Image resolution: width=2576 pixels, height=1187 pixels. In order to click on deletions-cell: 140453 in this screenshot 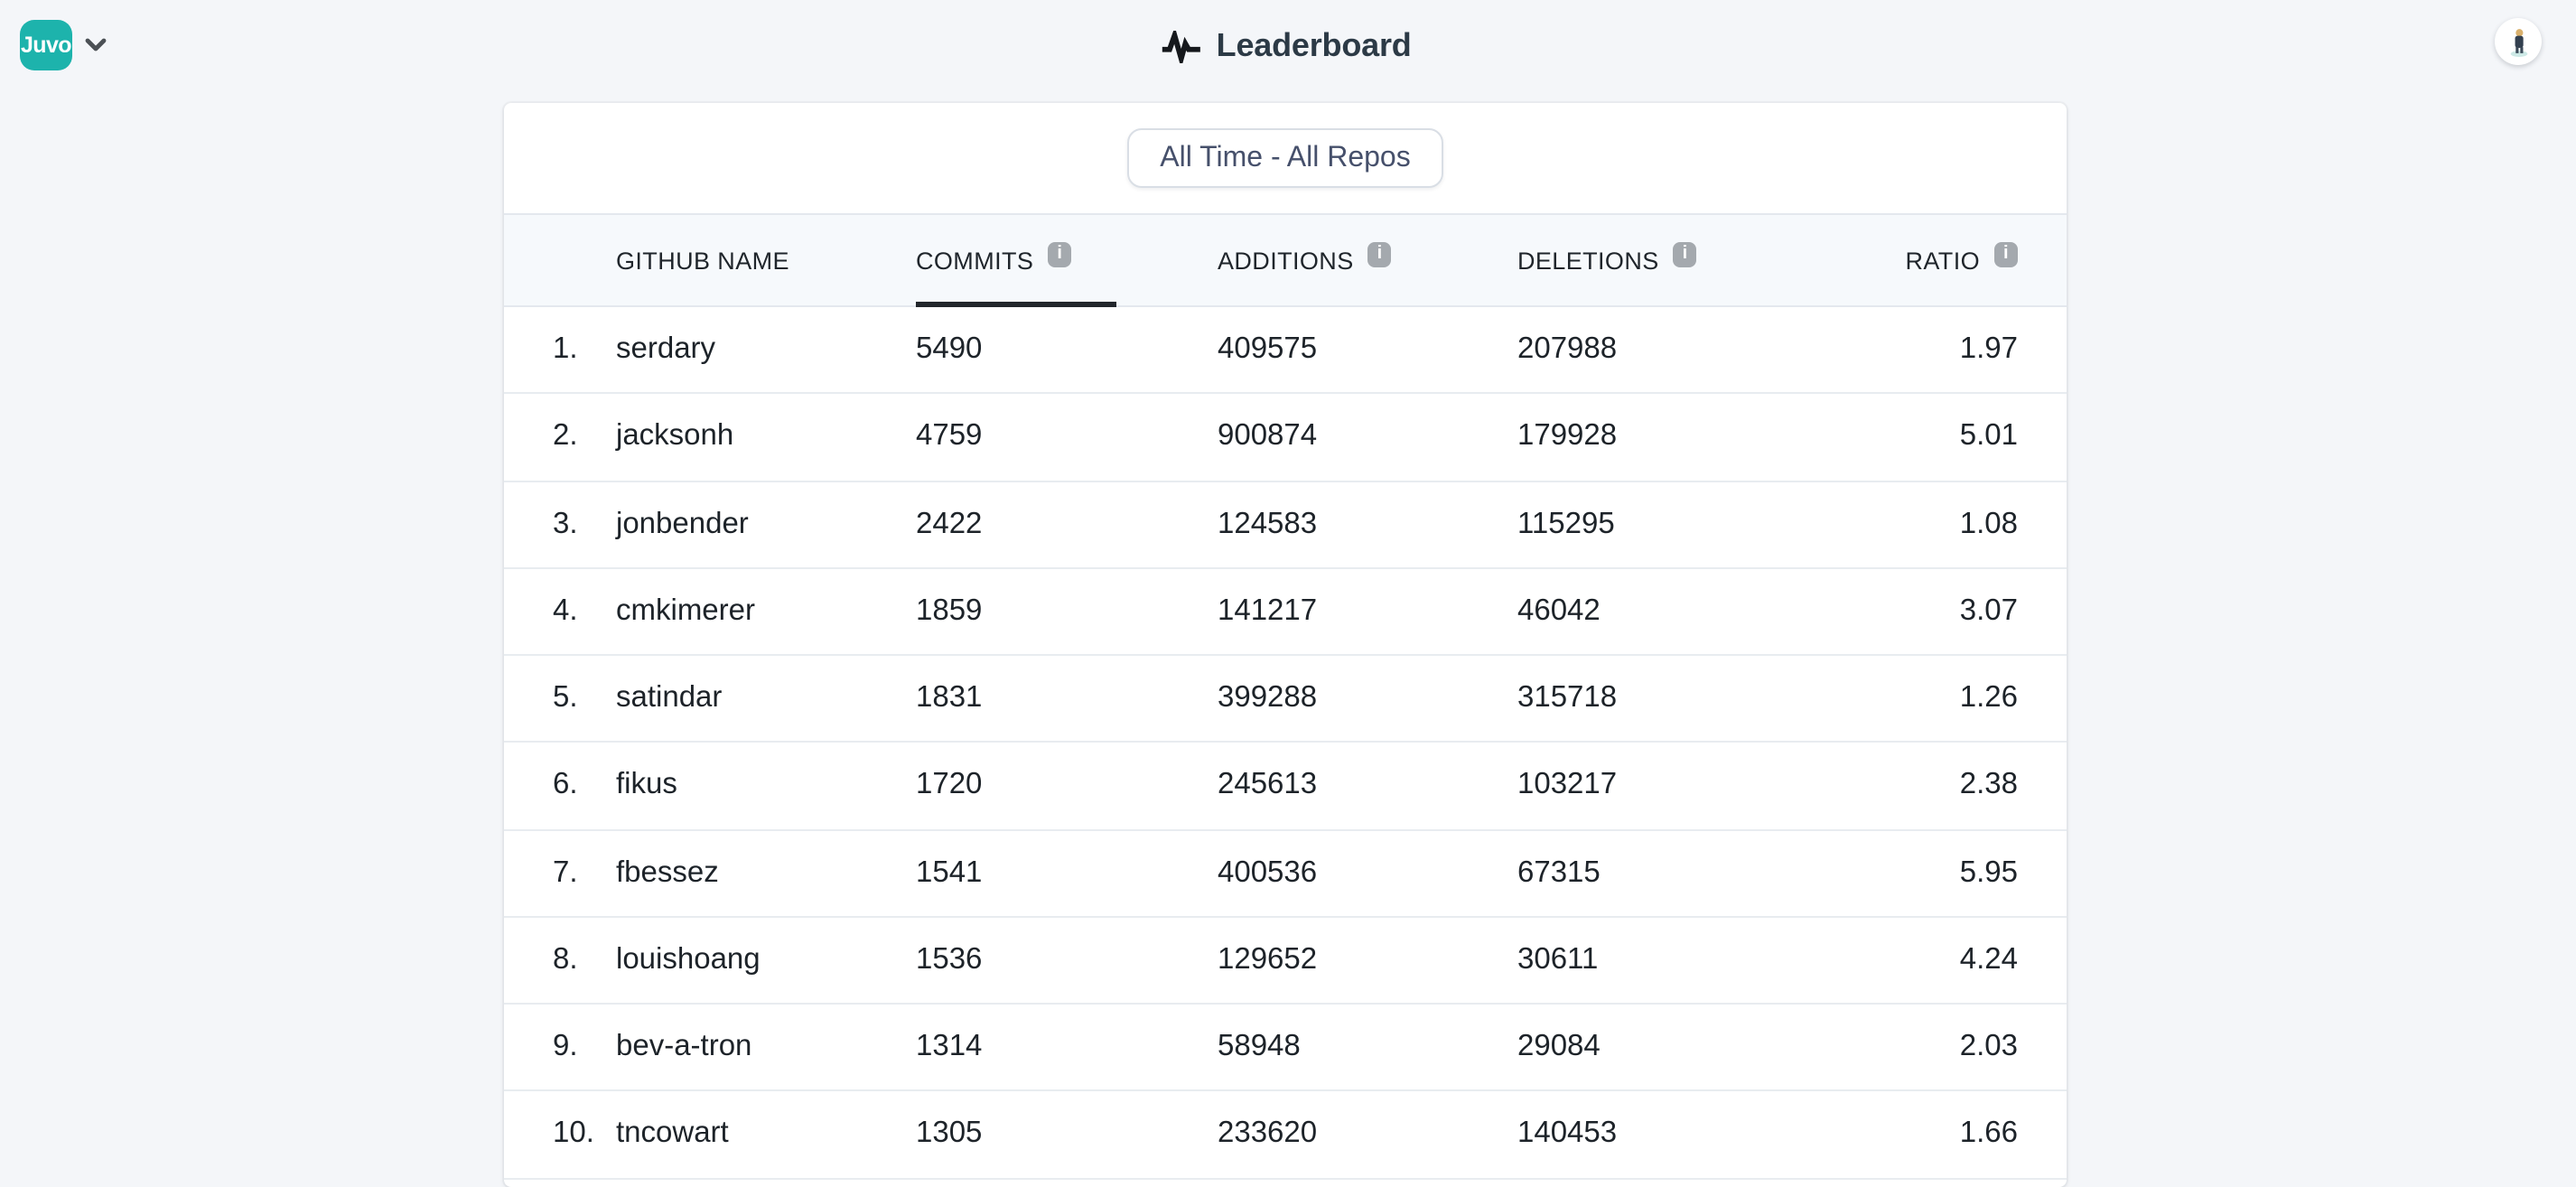, I will do `click(1567, 1133)`.